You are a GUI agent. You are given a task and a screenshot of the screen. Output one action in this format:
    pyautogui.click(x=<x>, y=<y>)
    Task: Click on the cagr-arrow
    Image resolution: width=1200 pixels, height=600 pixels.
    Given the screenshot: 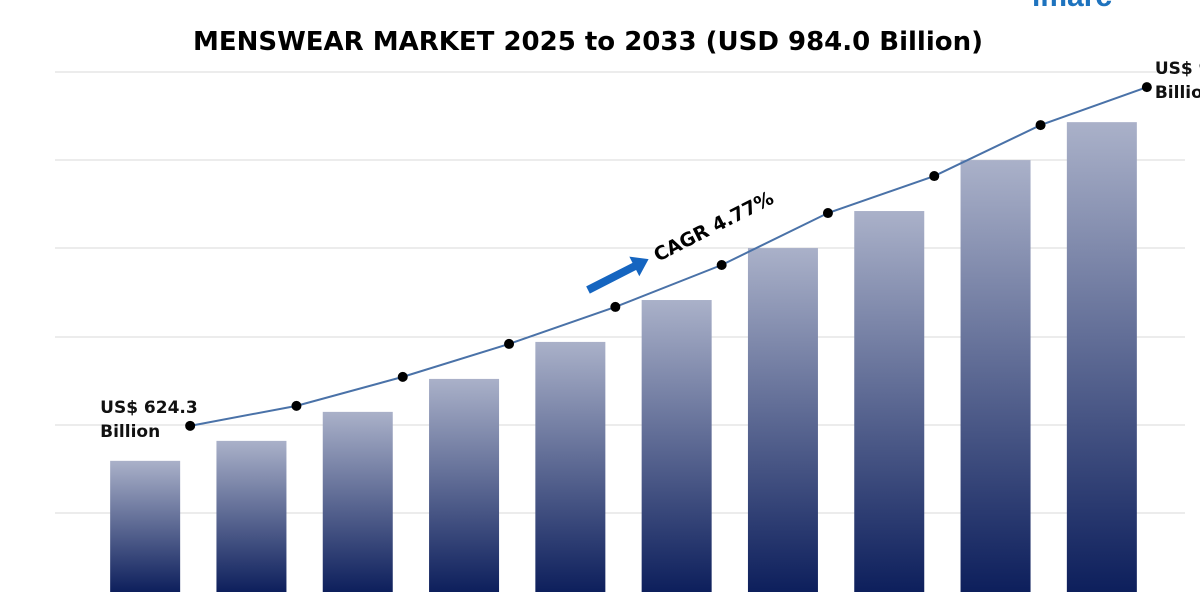 What is the action you would take?
    pyautogui.click(x=617, y=275)
    